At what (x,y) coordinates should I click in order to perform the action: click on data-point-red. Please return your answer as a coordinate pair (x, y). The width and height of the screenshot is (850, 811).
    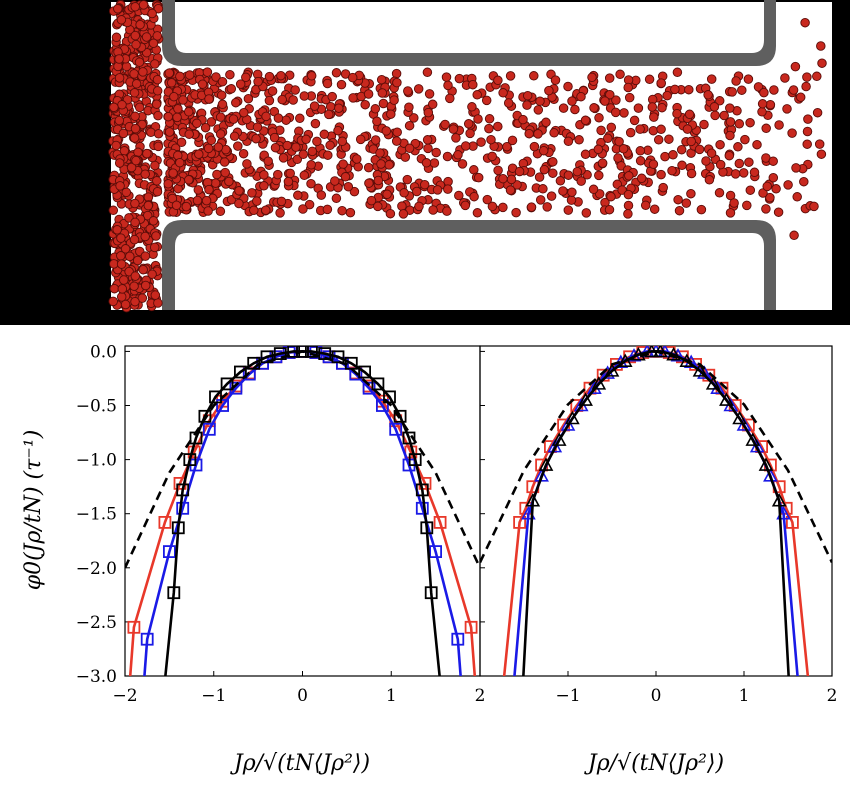
    Looking at the image, I should click on (792, 522).